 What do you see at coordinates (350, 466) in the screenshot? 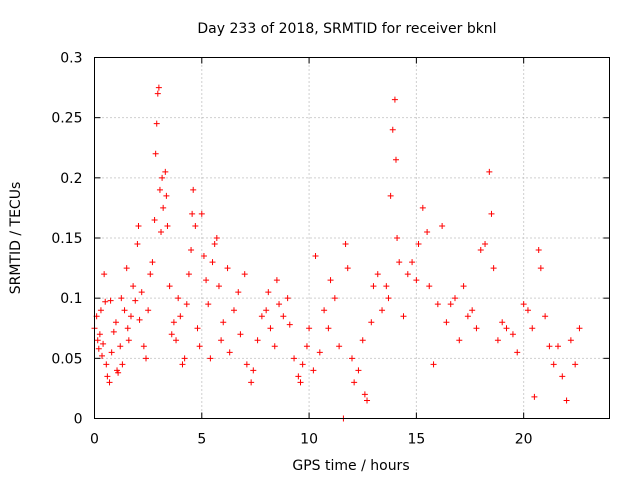
I see `x-axis-label: GPS time / hours` at bounding box center [350, 466].